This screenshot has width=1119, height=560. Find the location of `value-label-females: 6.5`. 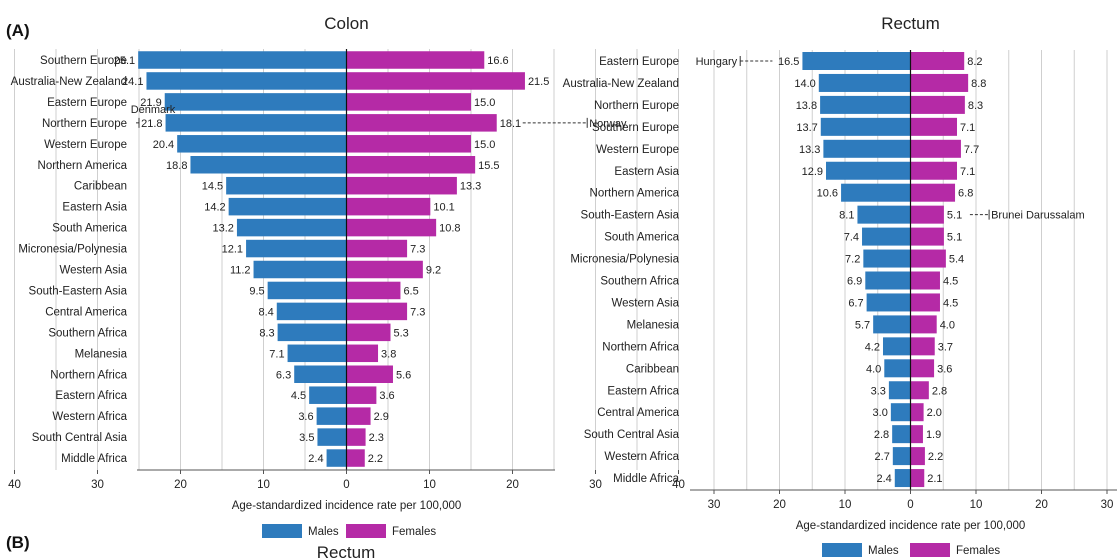

value-label-females: 6.5 is located at coordinates (410, 291).